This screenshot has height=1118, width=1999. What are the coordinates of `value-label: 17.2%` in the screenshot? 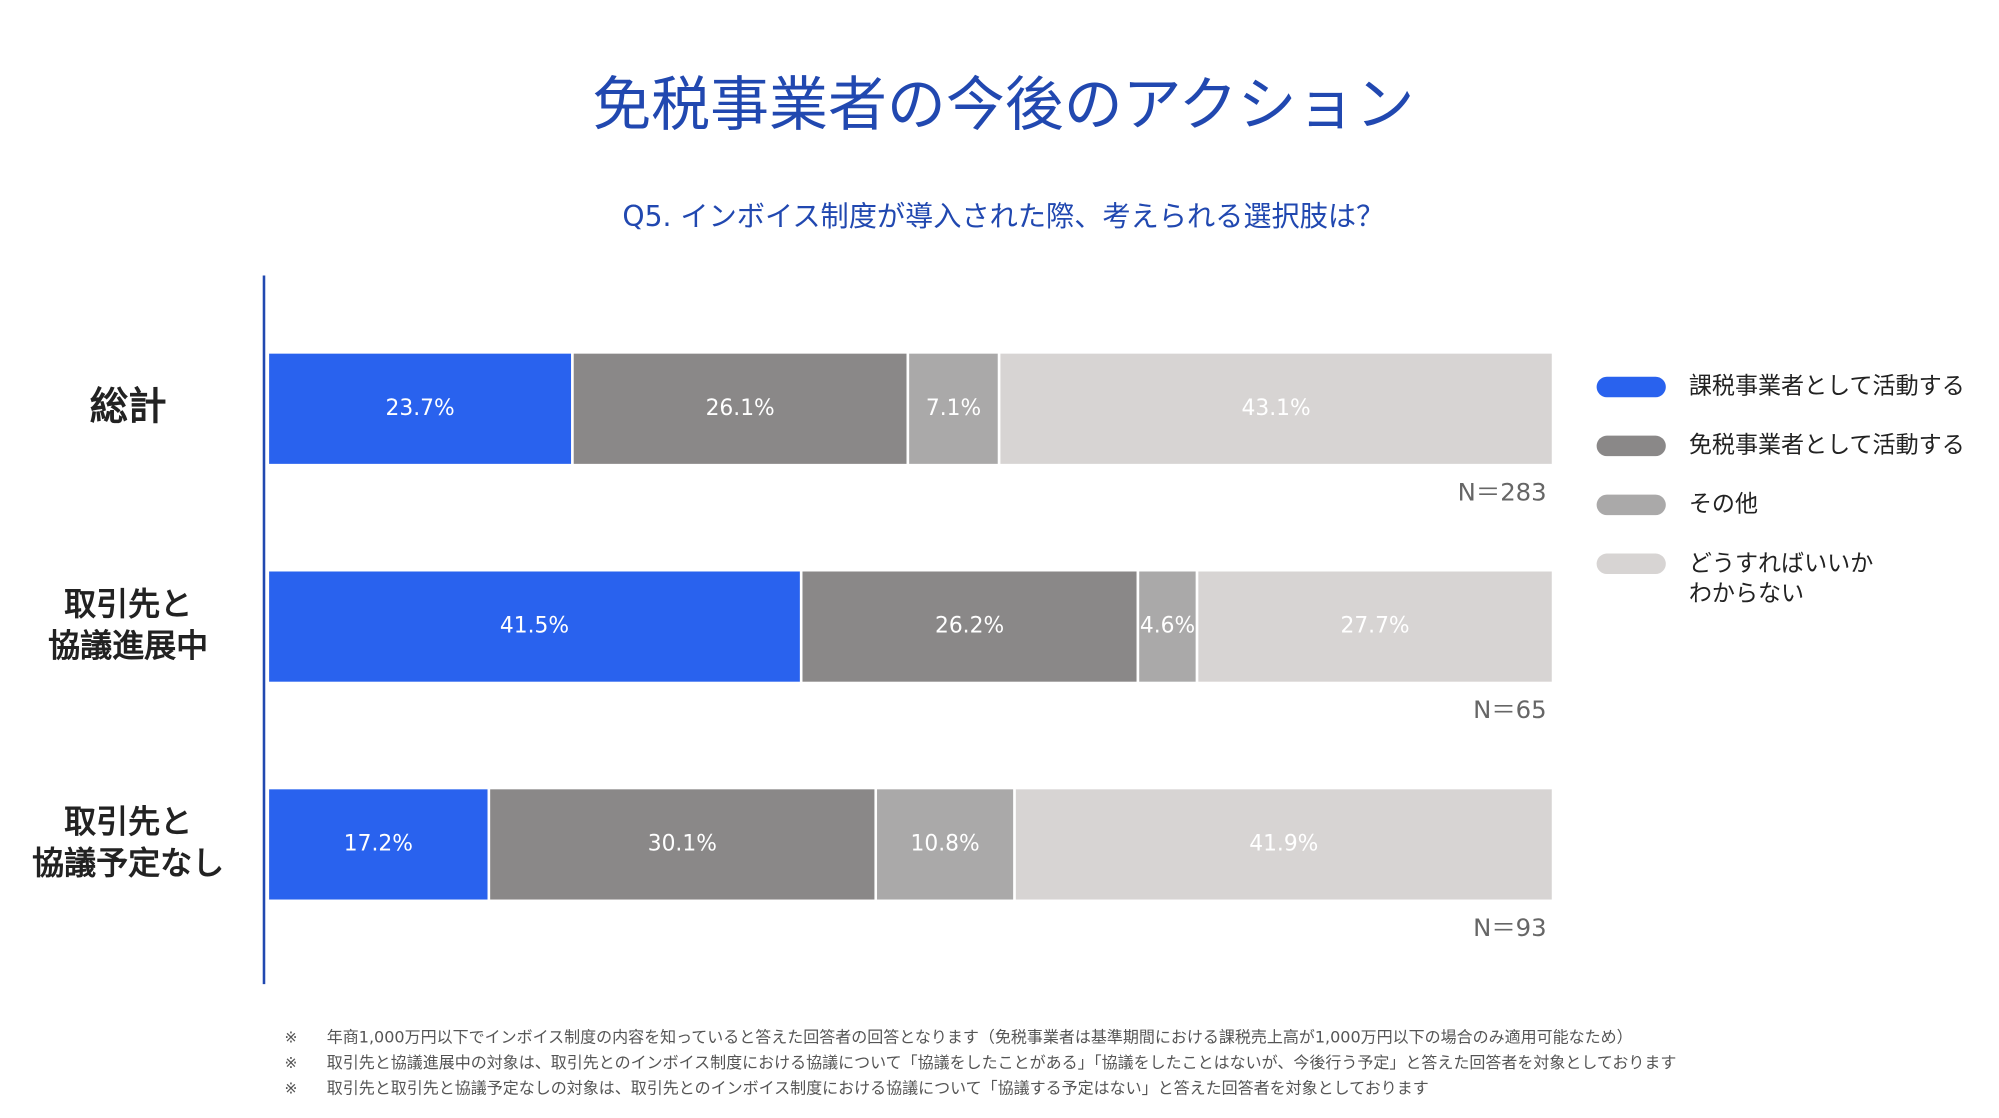 It's located at (378, 843).